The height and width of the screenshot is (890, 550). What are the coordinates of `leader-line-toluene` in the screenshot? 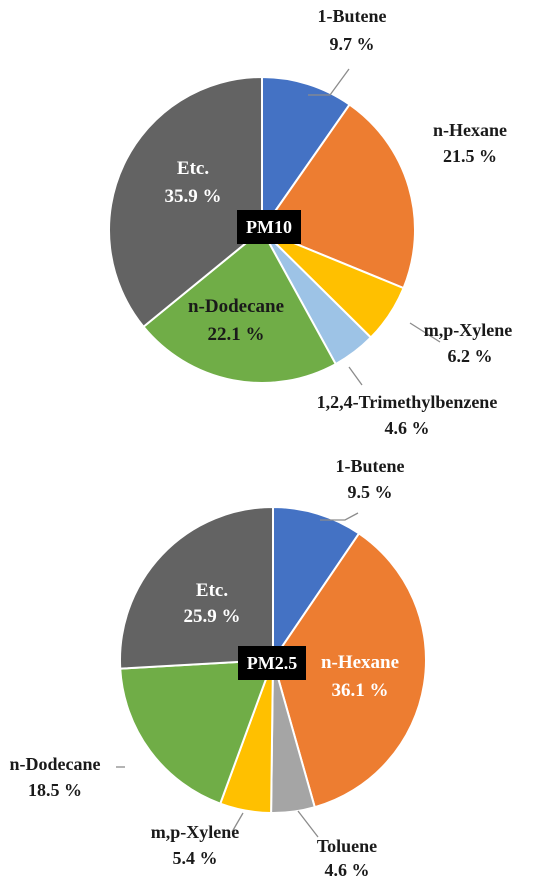 It's located at (308, 824).